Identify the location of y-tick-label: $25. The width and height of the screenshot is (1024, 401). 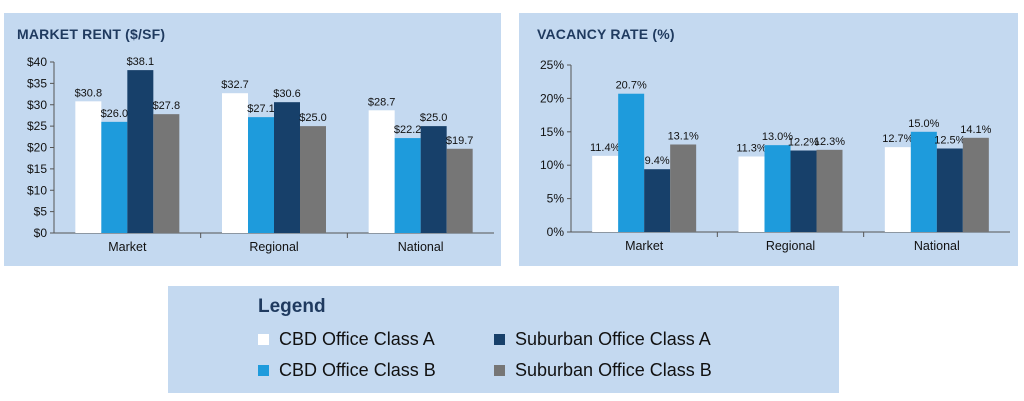
(37, 126).